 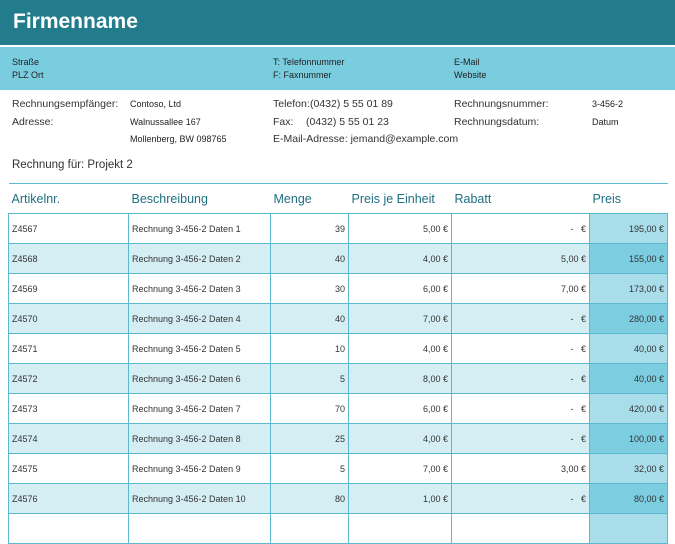 I want to click on cell: Z4572, so click(x=69, y=379).